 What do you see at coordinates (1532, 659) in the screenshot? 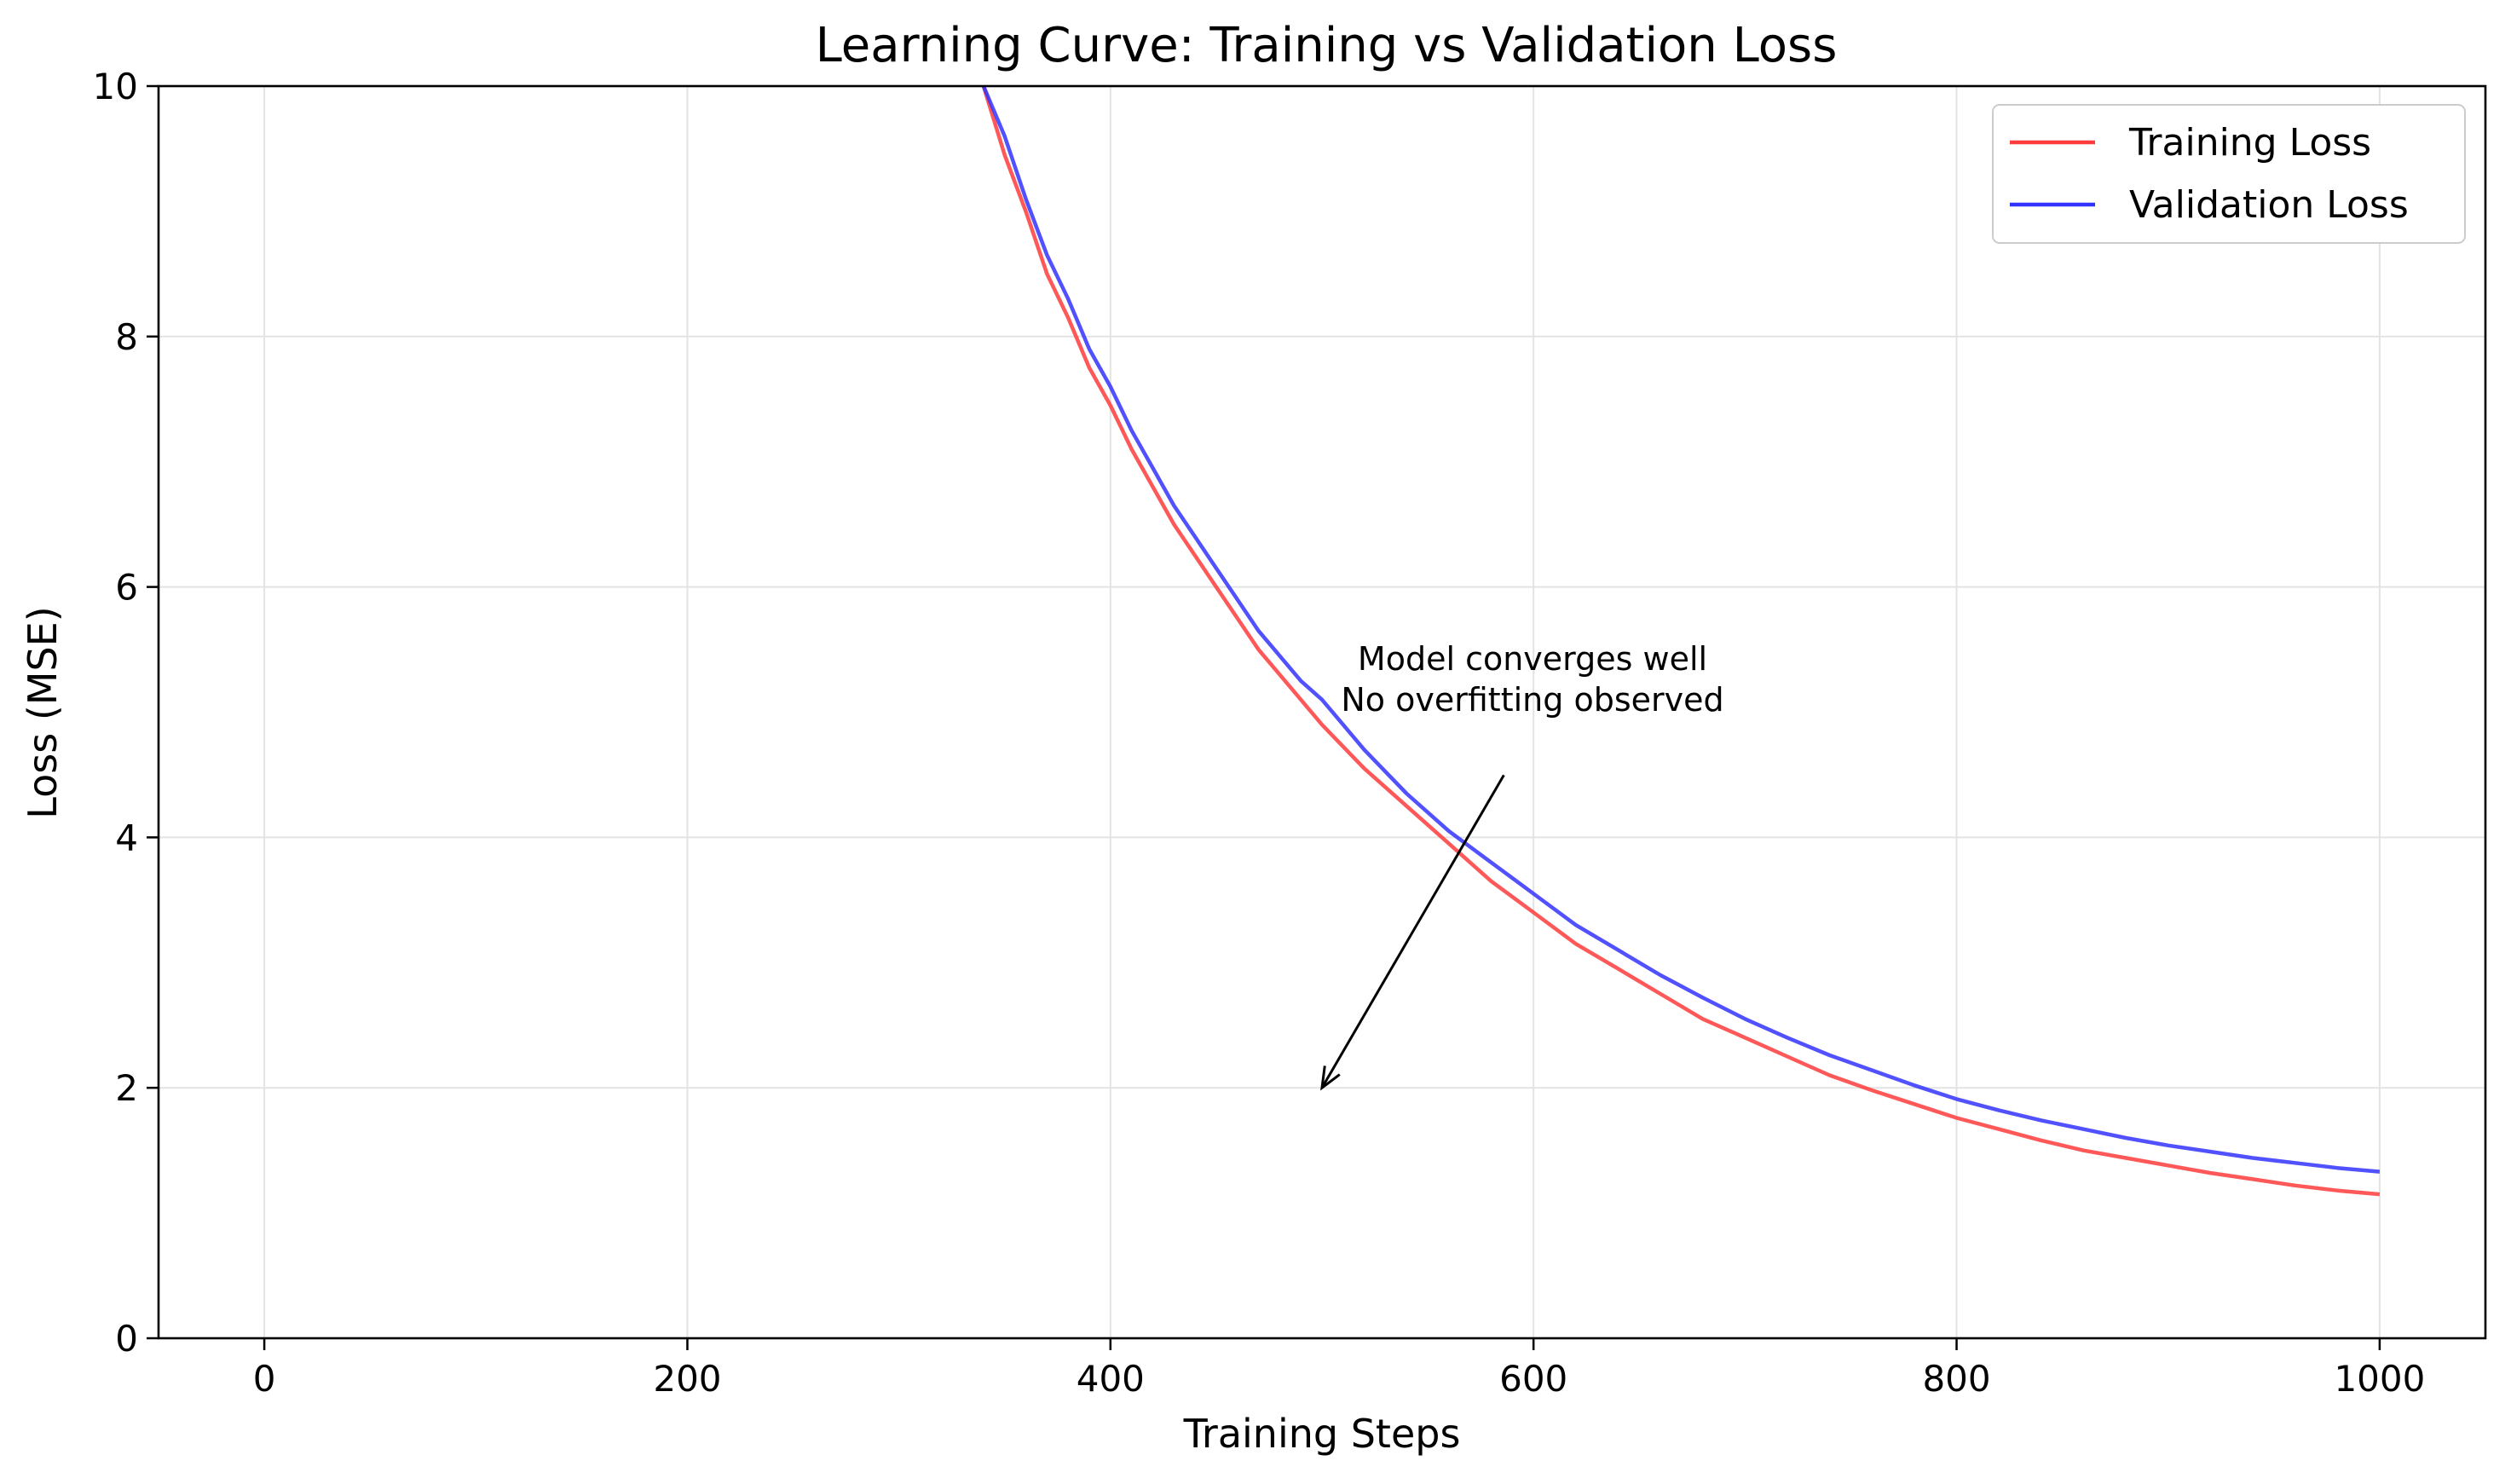
I see `annotation-line-1: Model converges well` at bounding box center [1532, 659].